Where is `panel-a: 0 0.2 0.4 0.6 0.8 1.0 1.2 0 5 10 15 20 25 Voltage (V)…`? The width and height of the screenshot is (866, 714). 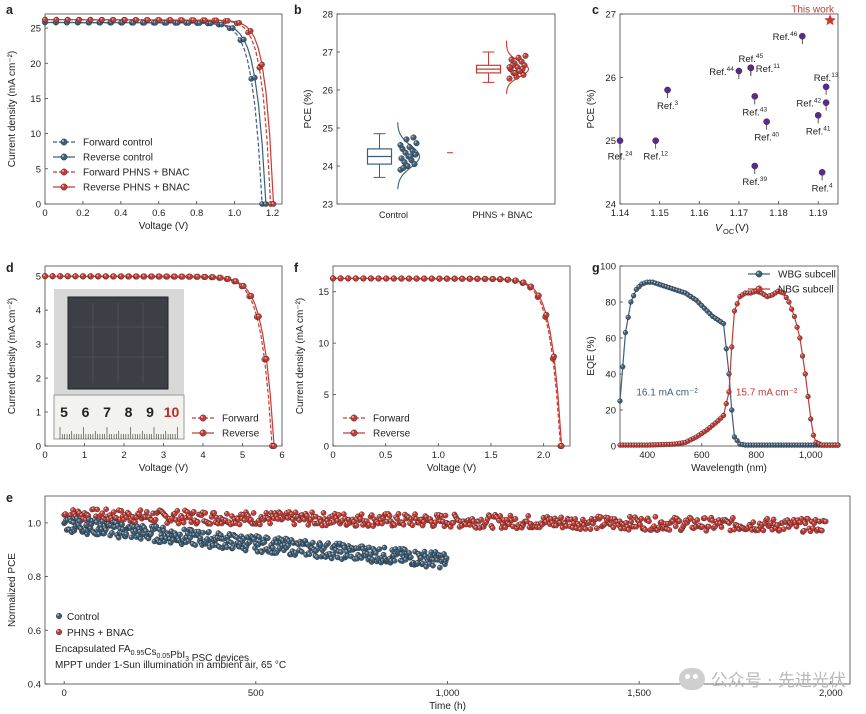
panel-a: 0 0.2 0.4 0.6 0.8 1.0 1.2 0 5 10 15 20 25 Voltage (V)… is located at coordinates (145, 122).